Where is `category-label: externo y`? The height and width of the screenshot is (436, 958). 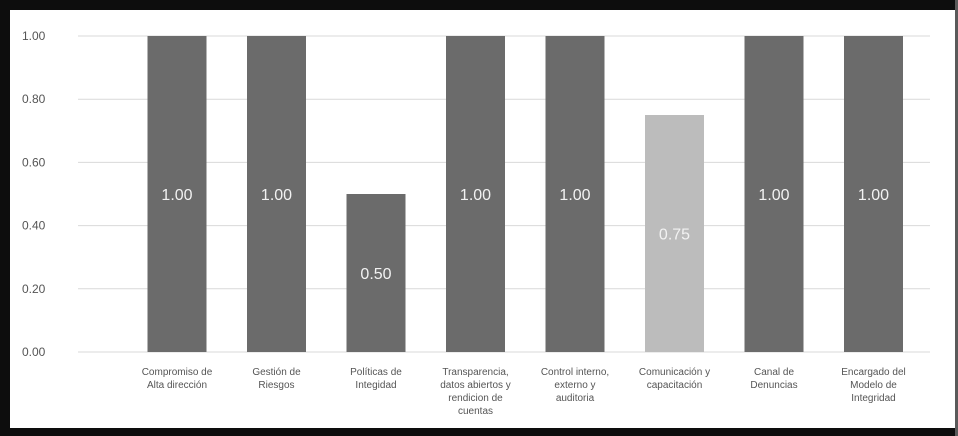
category-label: externo y is located at coordinates (574, 385).